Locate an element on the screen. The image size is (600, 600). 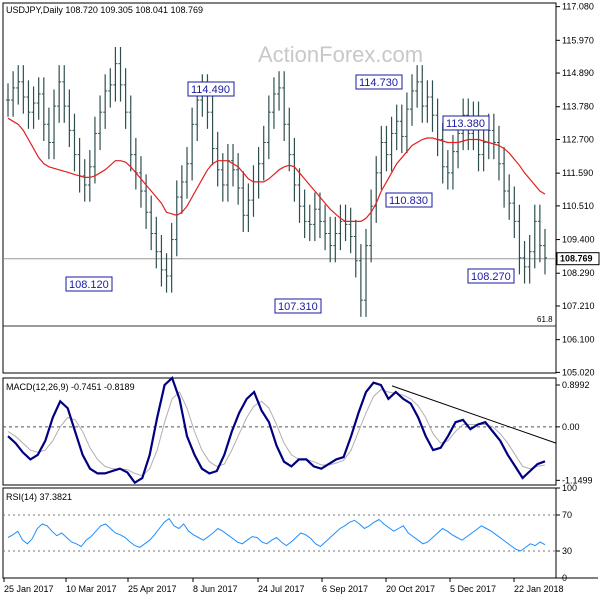
current-price-label: 108.769 is located at coordinates (576, 259).